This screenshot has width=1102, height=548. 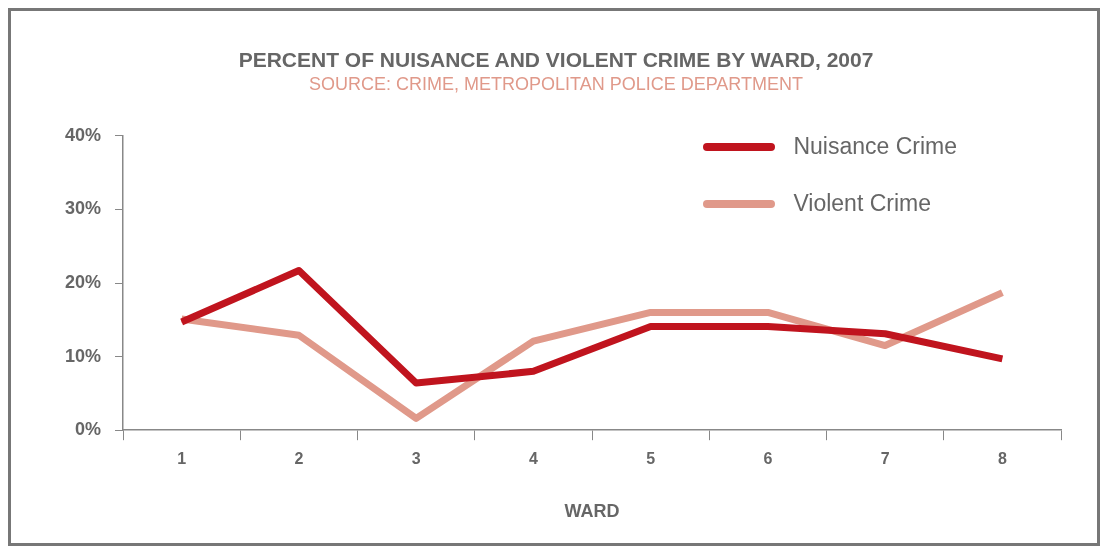 What do you see at coordinates (533, 459) in the screenshot?
I see `x-tick-label: 4` at bounding box center [533, 459].